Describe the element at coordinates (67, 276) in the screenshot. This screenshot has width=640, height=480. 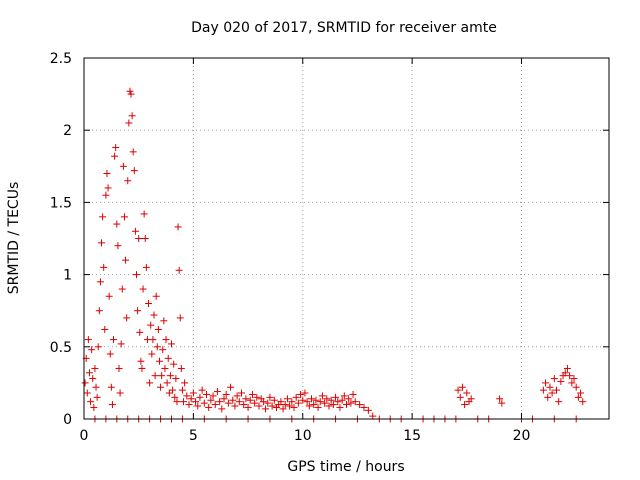
I see `y-tick-label: 1` at that location.